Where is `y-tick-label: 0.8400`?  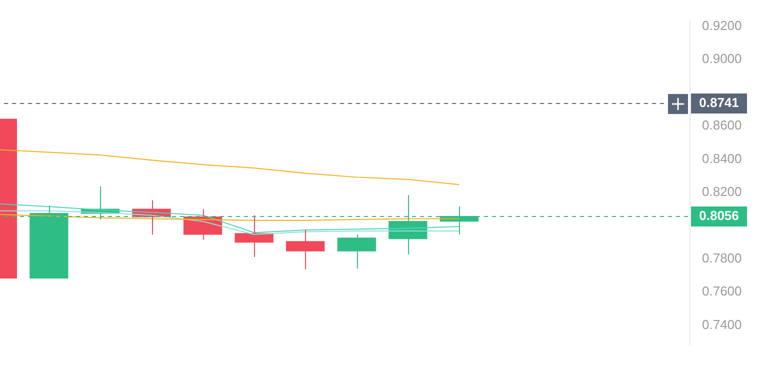 y-tick-label: 0.8400 is located at coordinates (722, 158).